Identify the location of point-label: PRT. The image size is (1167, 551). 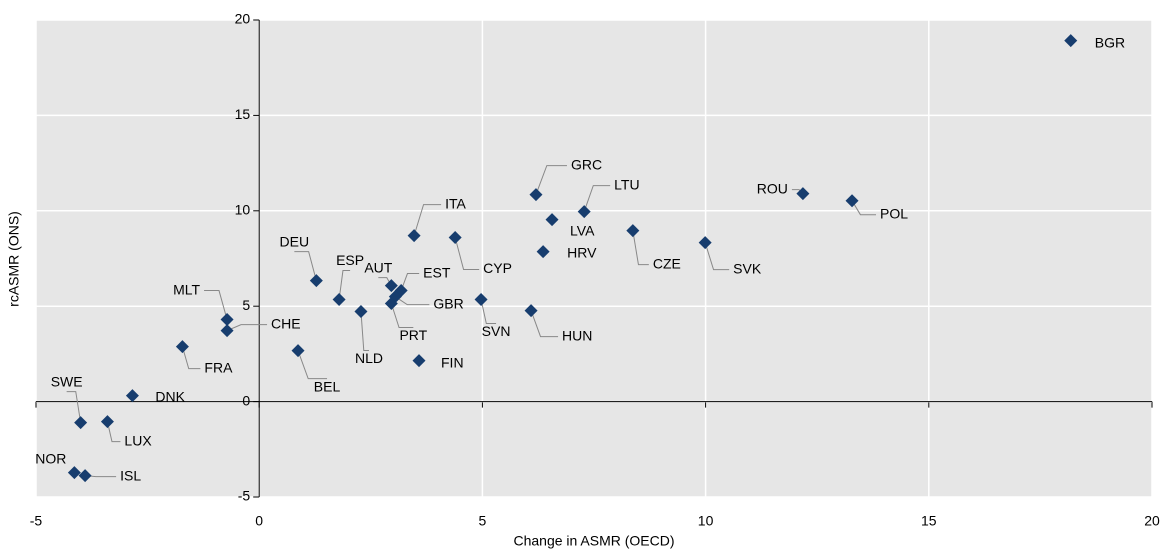
(413, 335).